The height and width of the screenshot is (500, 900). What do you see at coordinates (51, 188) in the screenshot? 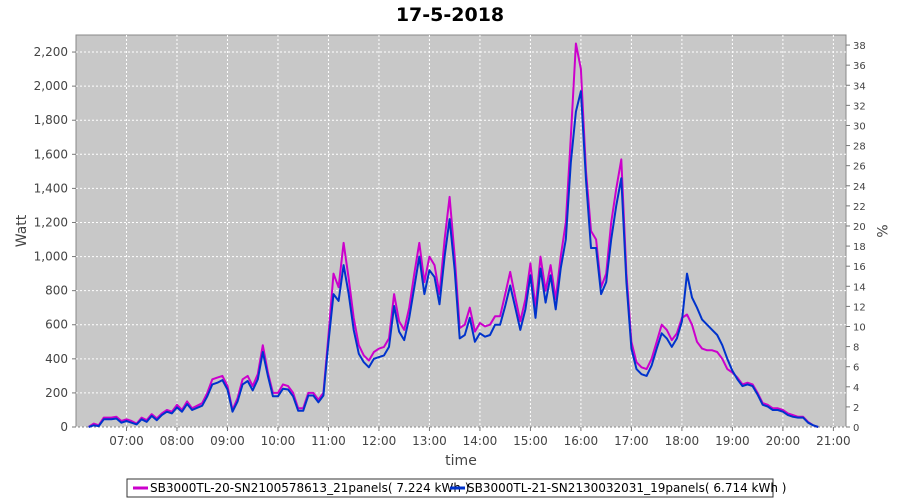
I see `y-tick-label-7: 1,400` at bounding box center [51, 188].